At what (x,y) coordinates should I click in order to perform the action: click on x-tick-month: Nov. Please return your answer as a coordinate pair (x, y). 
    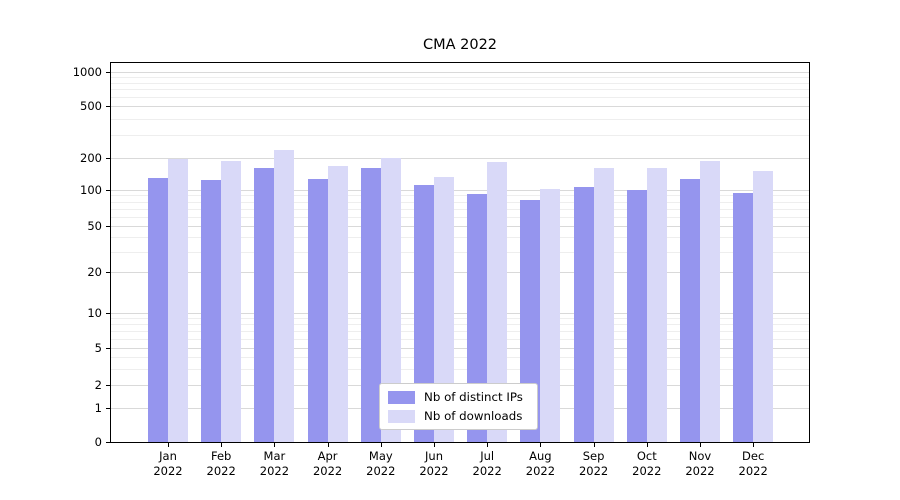
    Looking at the image, I should click on (700, 456).